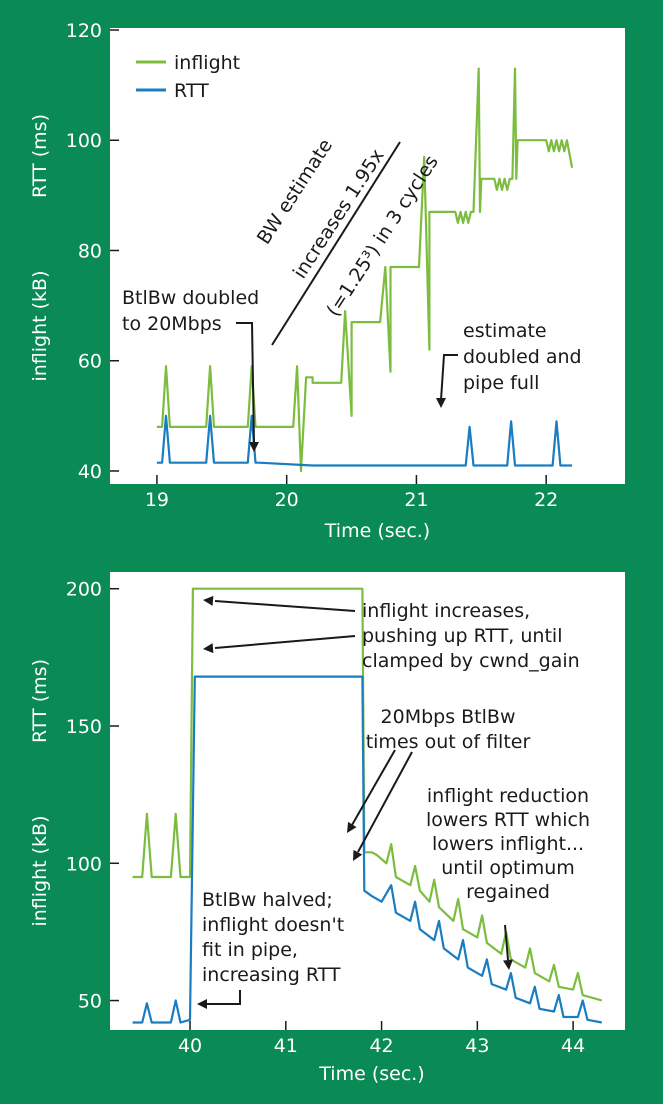 The width and height of the screenshot is (663, 1104). I want to click on y-tick-label: 150, so click(84, 727).